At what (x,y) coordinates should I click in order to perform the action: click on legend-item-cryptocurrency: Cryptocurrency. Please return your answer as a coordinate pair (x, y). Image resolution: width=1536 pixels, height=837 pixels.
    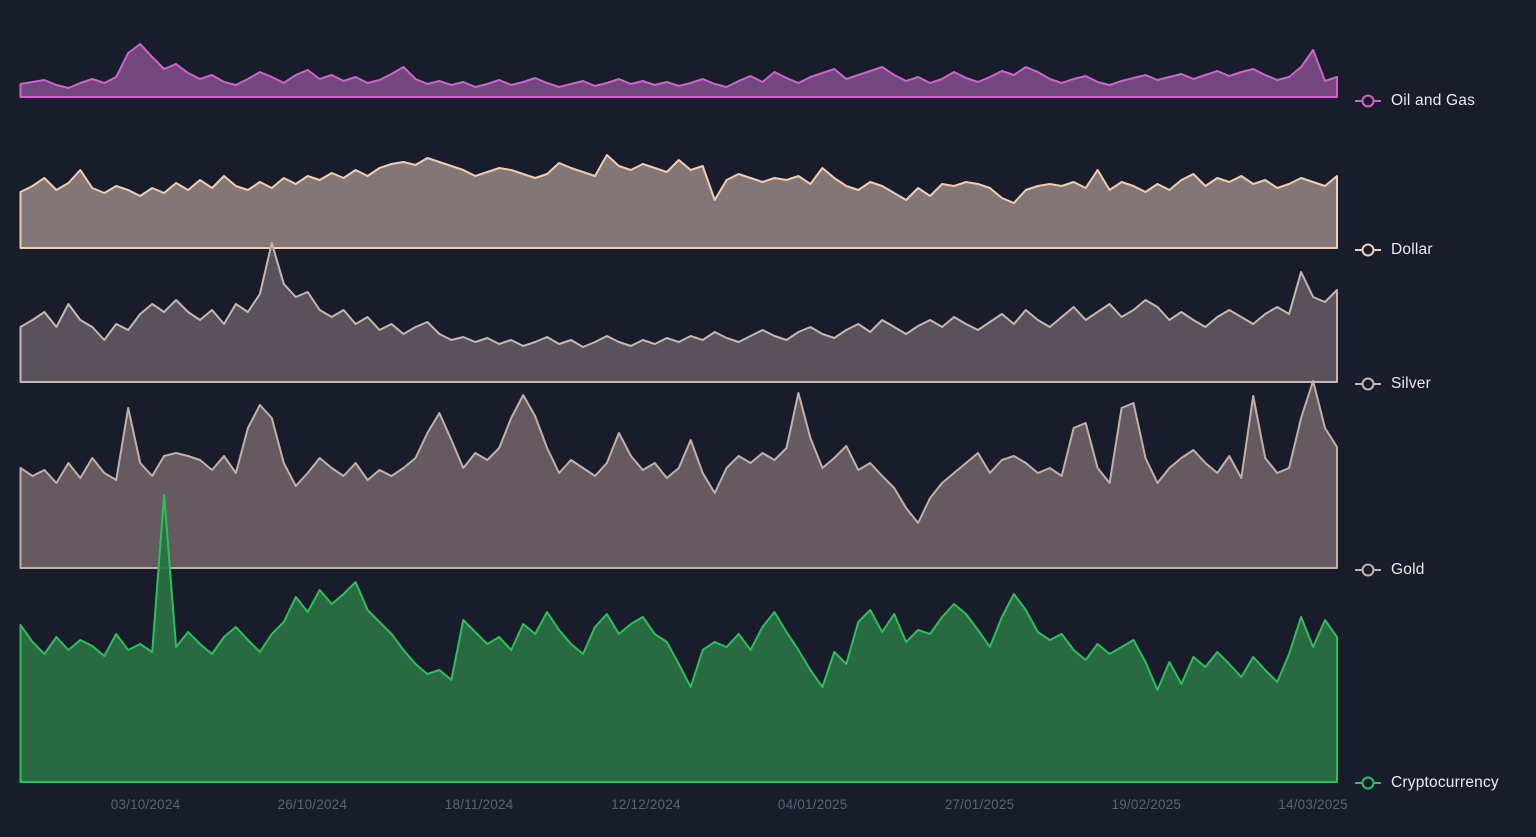
    Looking at the image, I should click on (1427, 783).